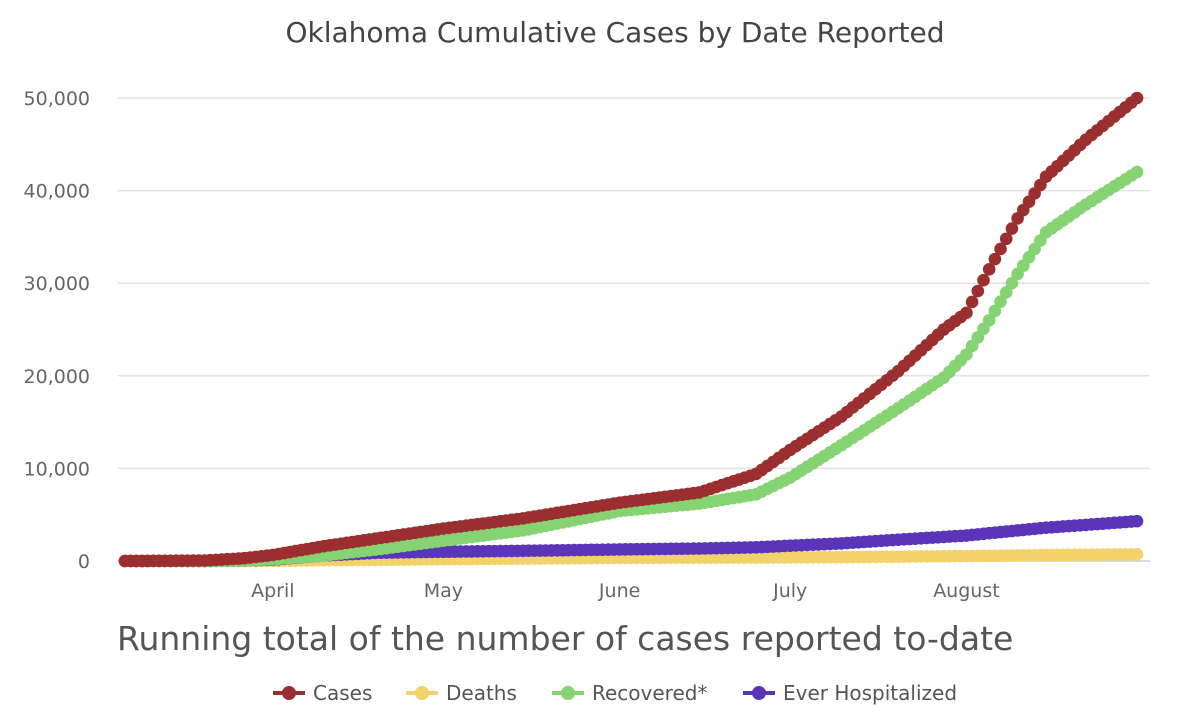 This screenshot has height=713, width=1200. I want to click on legend-label: Cases, so click(342, 693).